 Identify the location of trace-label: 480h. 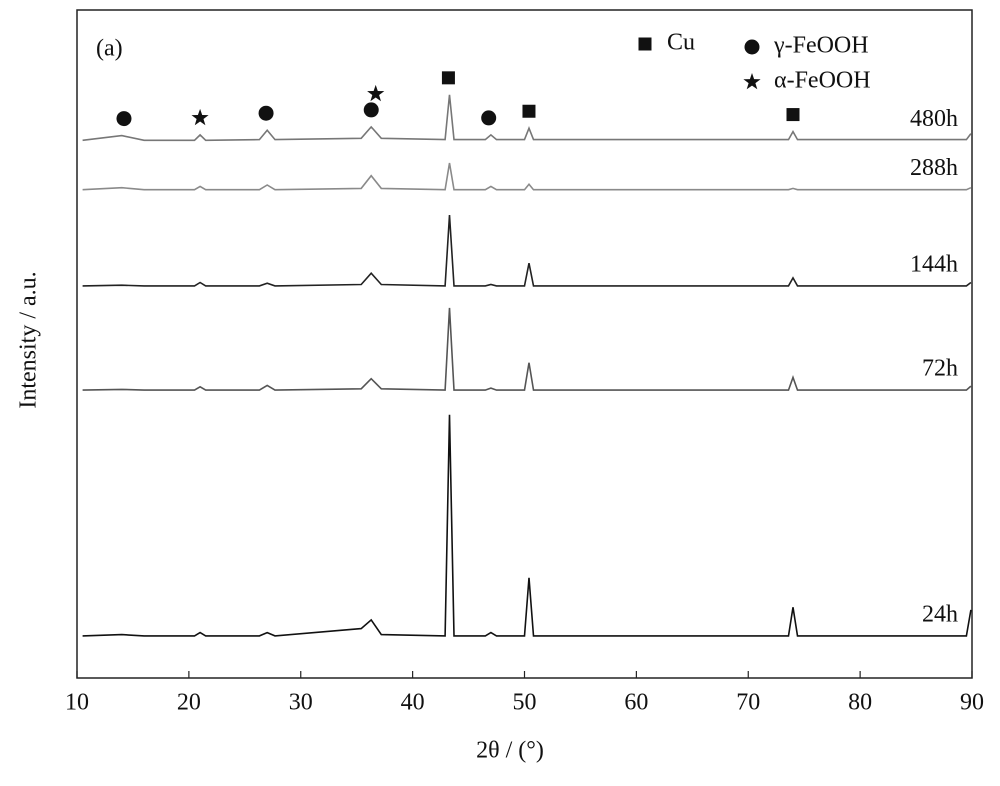
(934, 119).